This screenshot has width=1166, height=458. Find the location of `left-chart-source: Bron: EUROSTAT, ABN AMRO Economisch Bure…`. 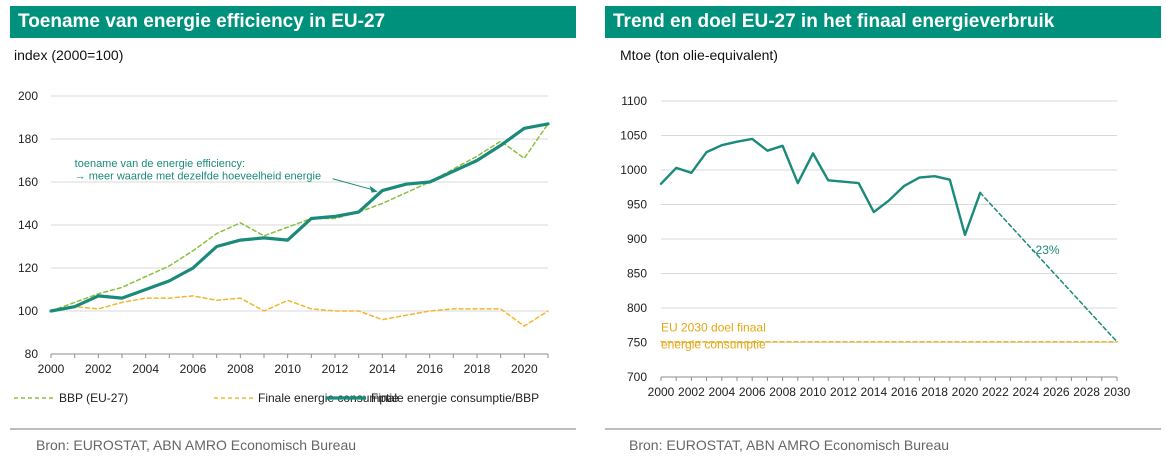

left-chart-source: Bron: EUROSTAT, ABN AMRO Economisch Bure… is located at coordinates (196, 445).